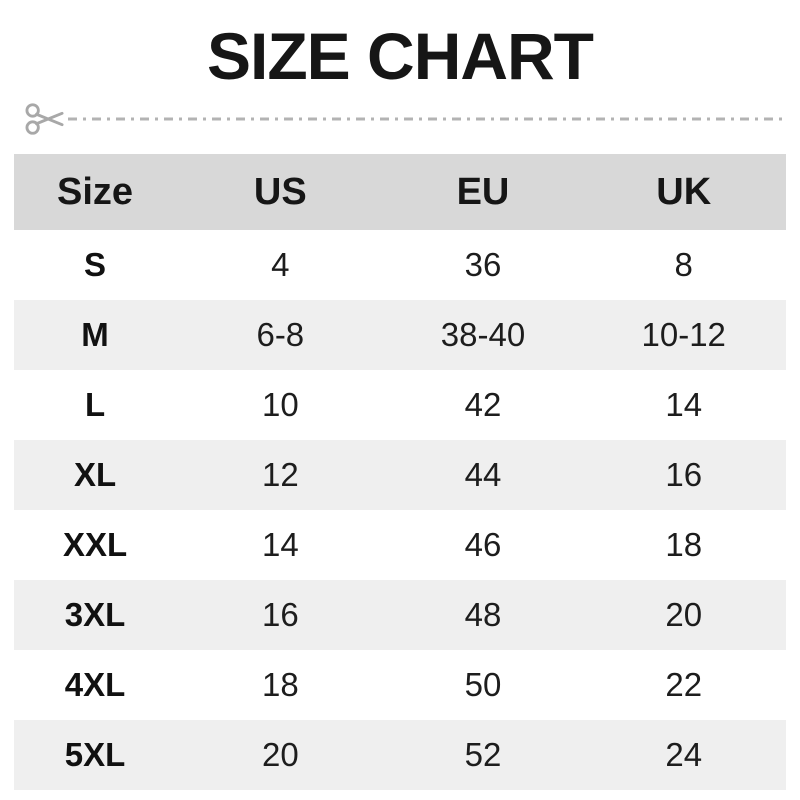 This screenshot has height=800, width=800. What do you see at coordinates (400, 475) in the screenshot?
I see `table-row: XL 12 44 16` at bounding box center [400, 475].